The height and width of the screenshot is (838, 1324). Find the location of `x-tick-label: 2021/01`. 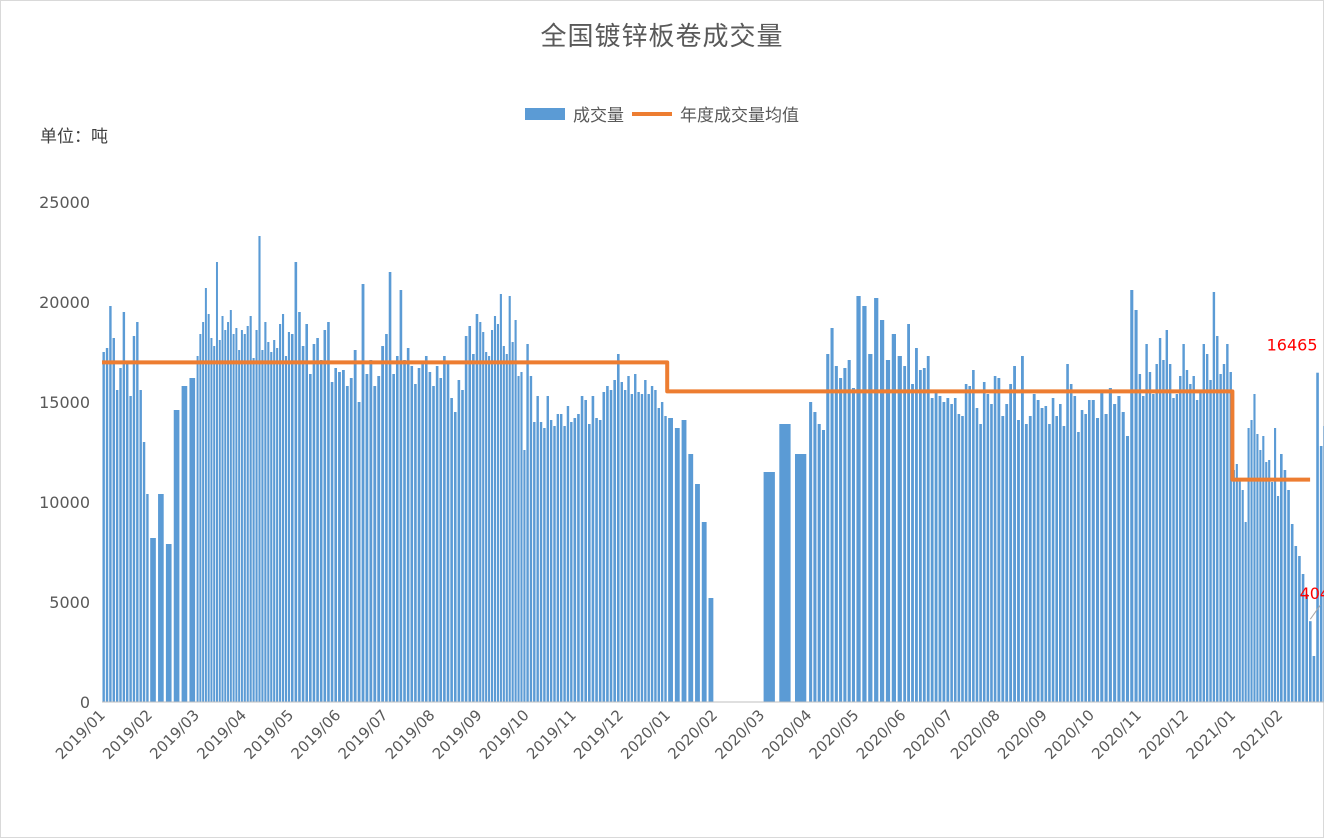

x-tick-label: 2021/01 is located at coordinates (1210, 734).